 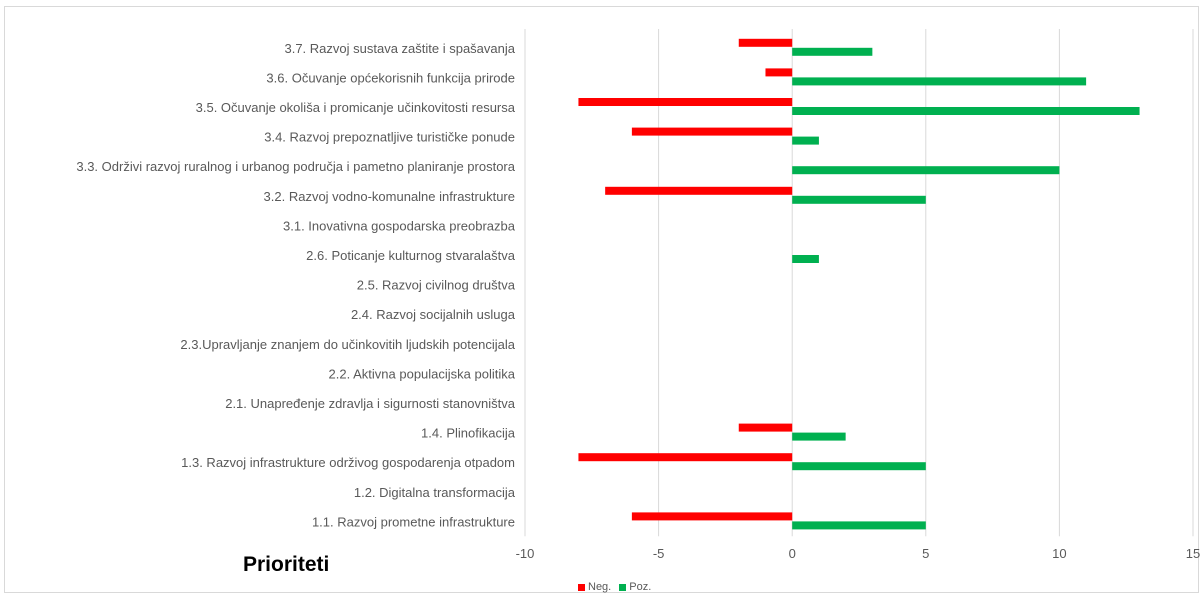 I want to click on category-label: 2.4. Razvoj socijalnih usluga, so click(x=433, y=314).